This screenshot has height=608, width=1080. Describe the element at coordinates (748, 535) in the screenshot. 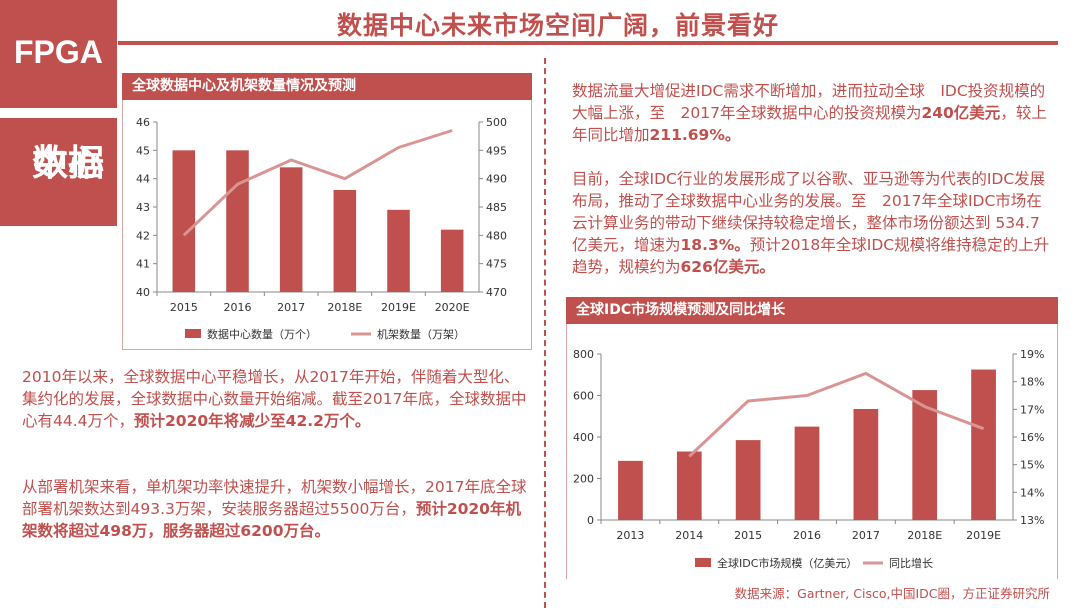

I see `chart2-x-tick-label: 2015` at that location.